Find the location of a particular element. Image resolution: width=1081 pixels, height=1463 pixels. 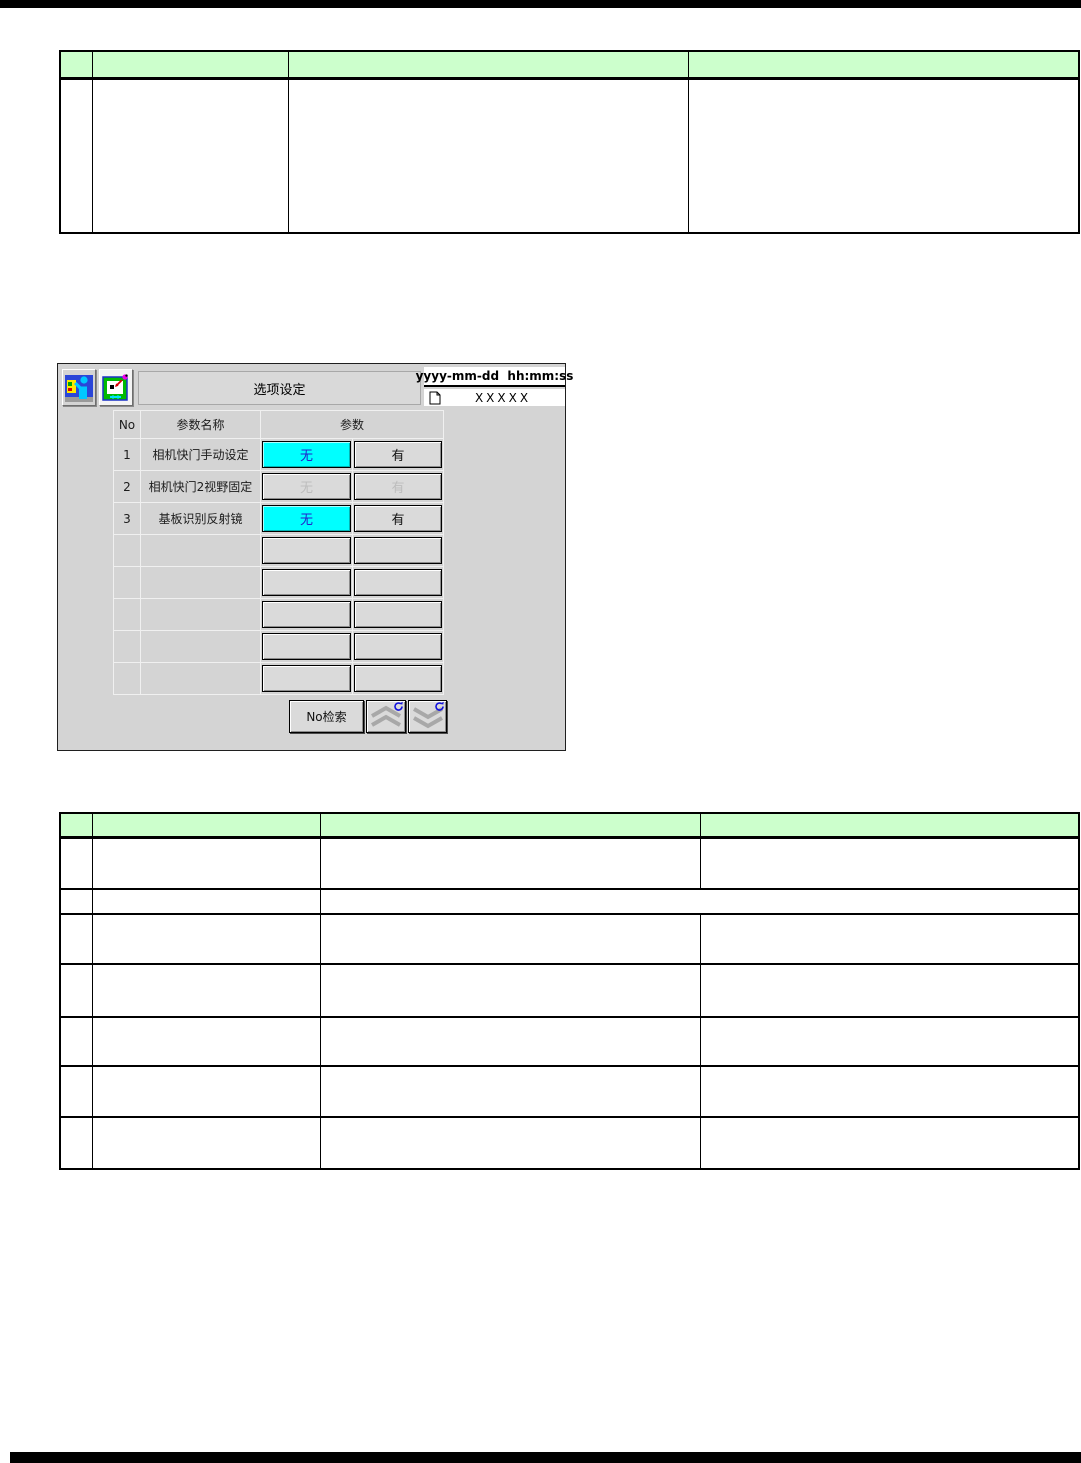

col-header-name: 参数名称 is located at coordinates (201, 424).